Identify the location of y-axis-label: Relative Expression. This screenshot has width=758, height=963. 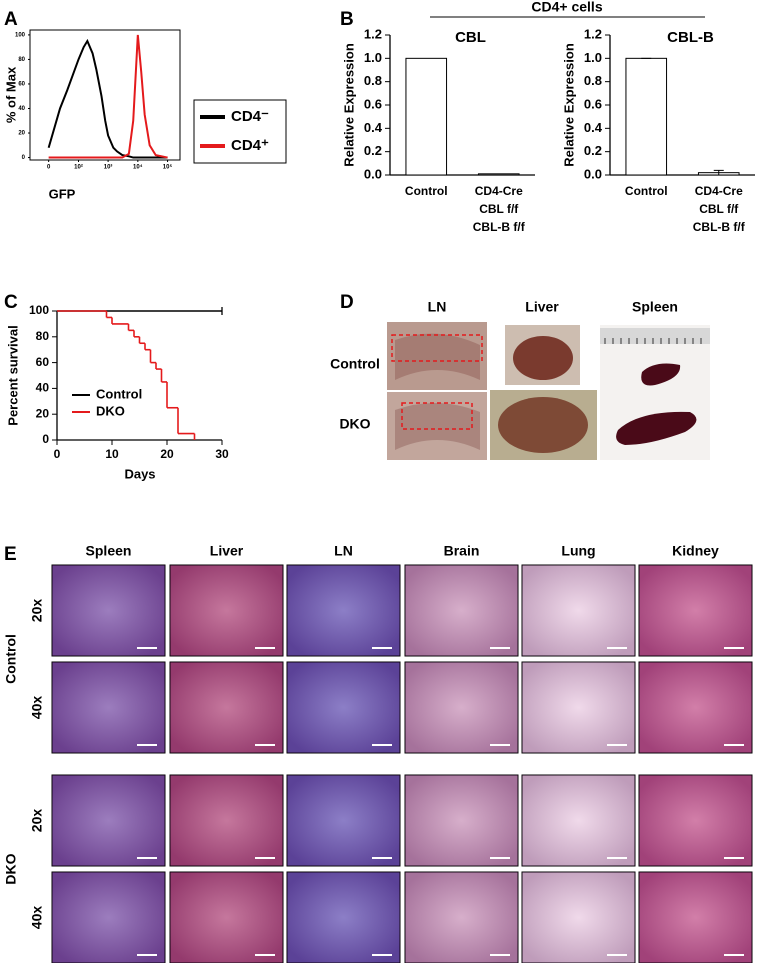
(348, 105).